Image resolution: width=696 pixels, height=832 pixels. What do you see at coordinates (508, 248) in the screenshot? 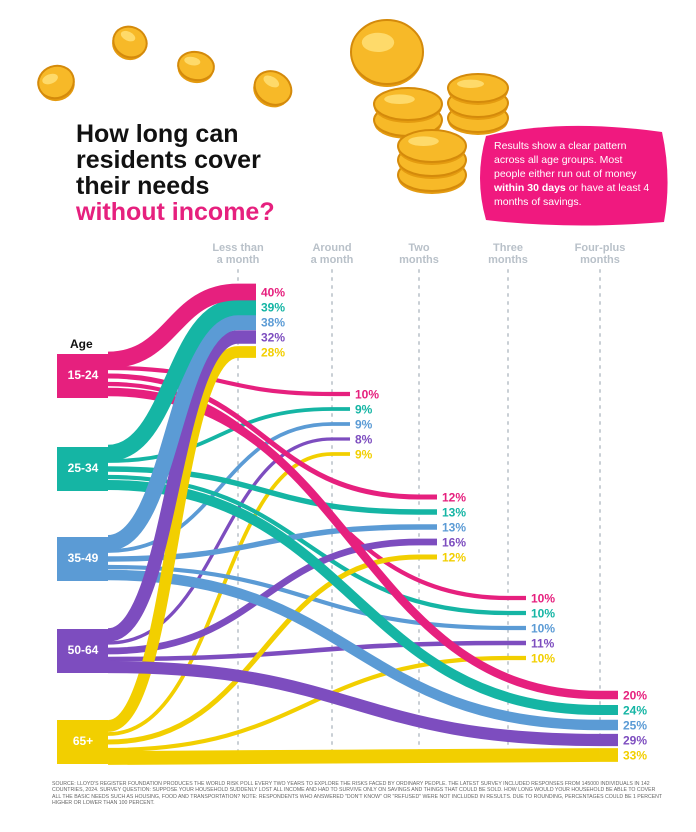
I see `column-header-line: Three` at bounding box center [508, 248].